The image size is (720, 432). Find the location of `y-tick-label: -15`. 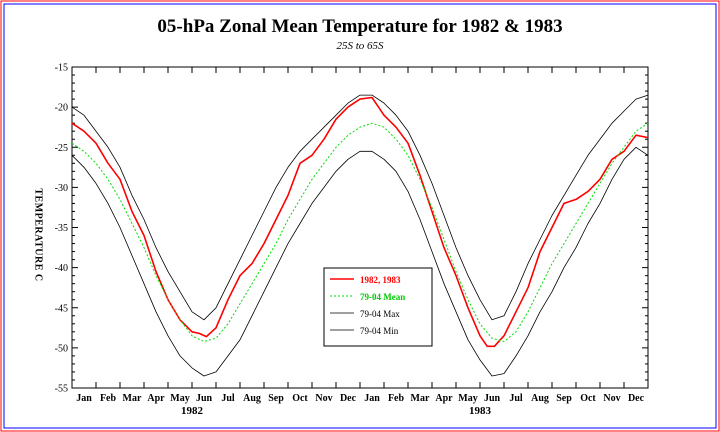

y-tick-label: -15 is located at coordinates (61, 68).